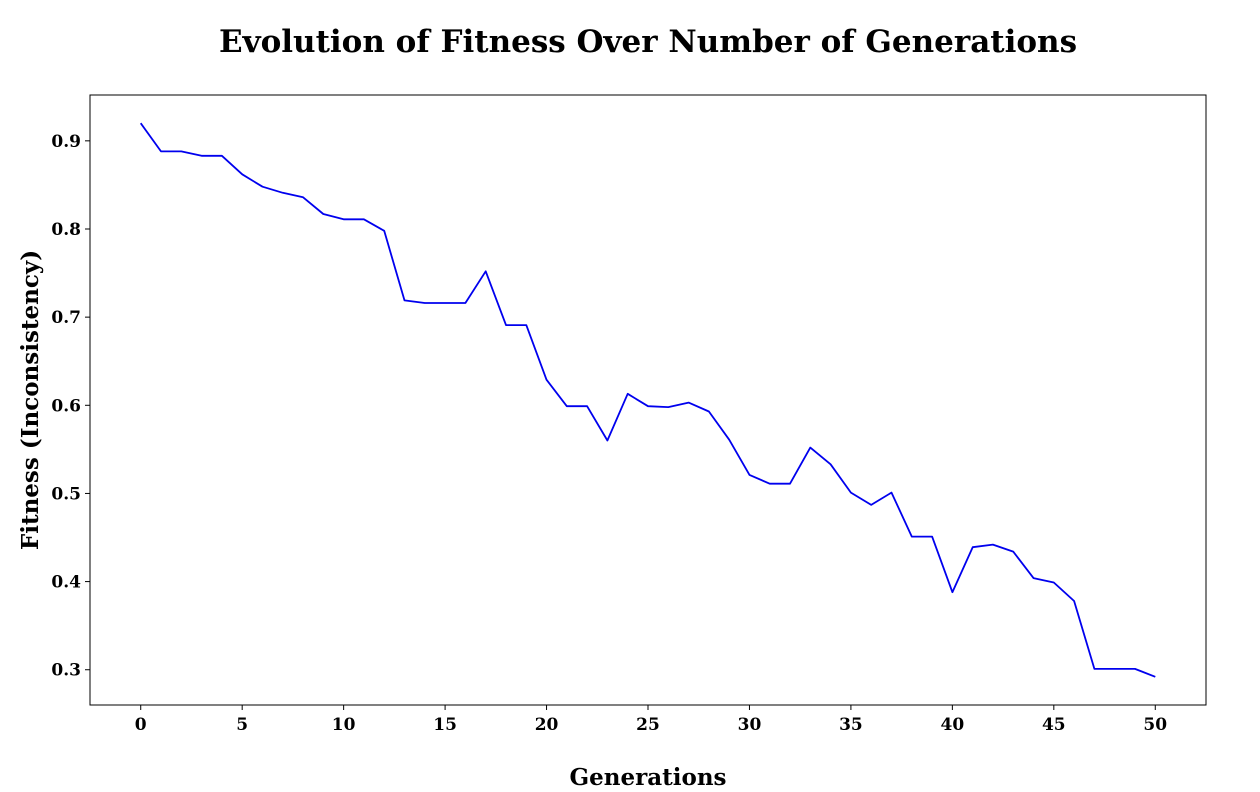  Describe the element at coordinates (851, 725) in the screenshot. I see `x-tick-label: 35` at that location.